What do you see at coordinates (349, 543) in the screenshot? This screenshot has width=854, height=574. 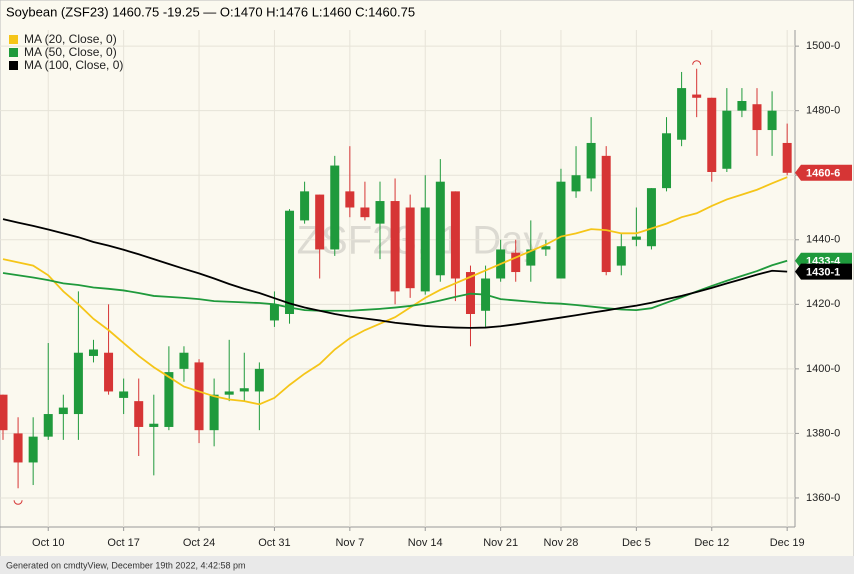 I see `x-tick-label: Nov 7` at bounding box center [349, 543].